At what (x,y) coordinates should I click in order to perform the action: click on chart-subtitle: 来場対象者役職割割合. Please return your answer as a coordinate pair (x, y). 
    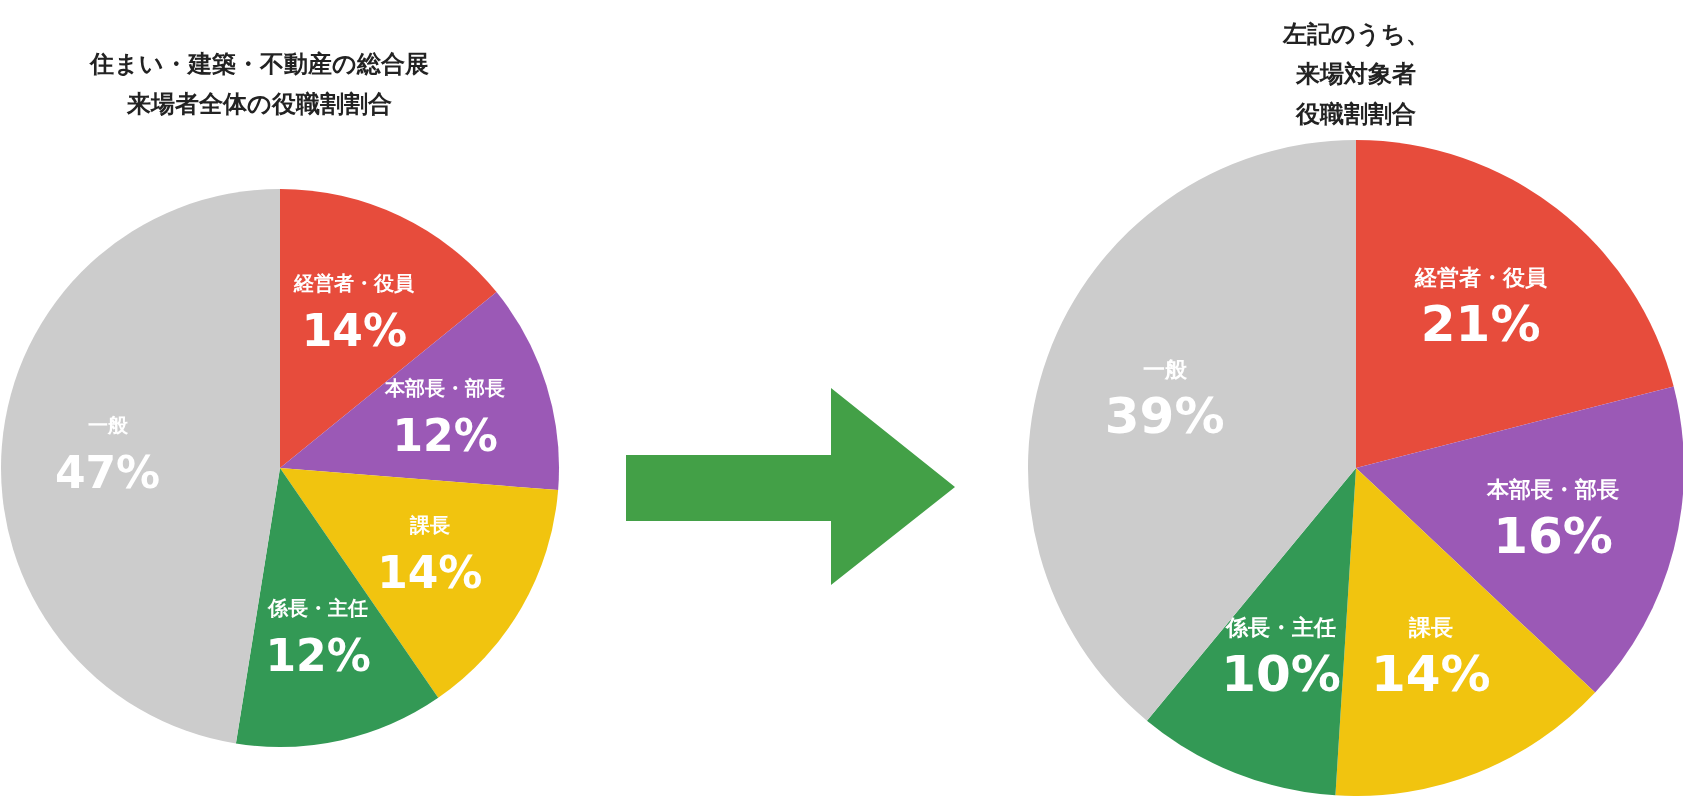
    Looking at the image, I should click on (1355, 94).